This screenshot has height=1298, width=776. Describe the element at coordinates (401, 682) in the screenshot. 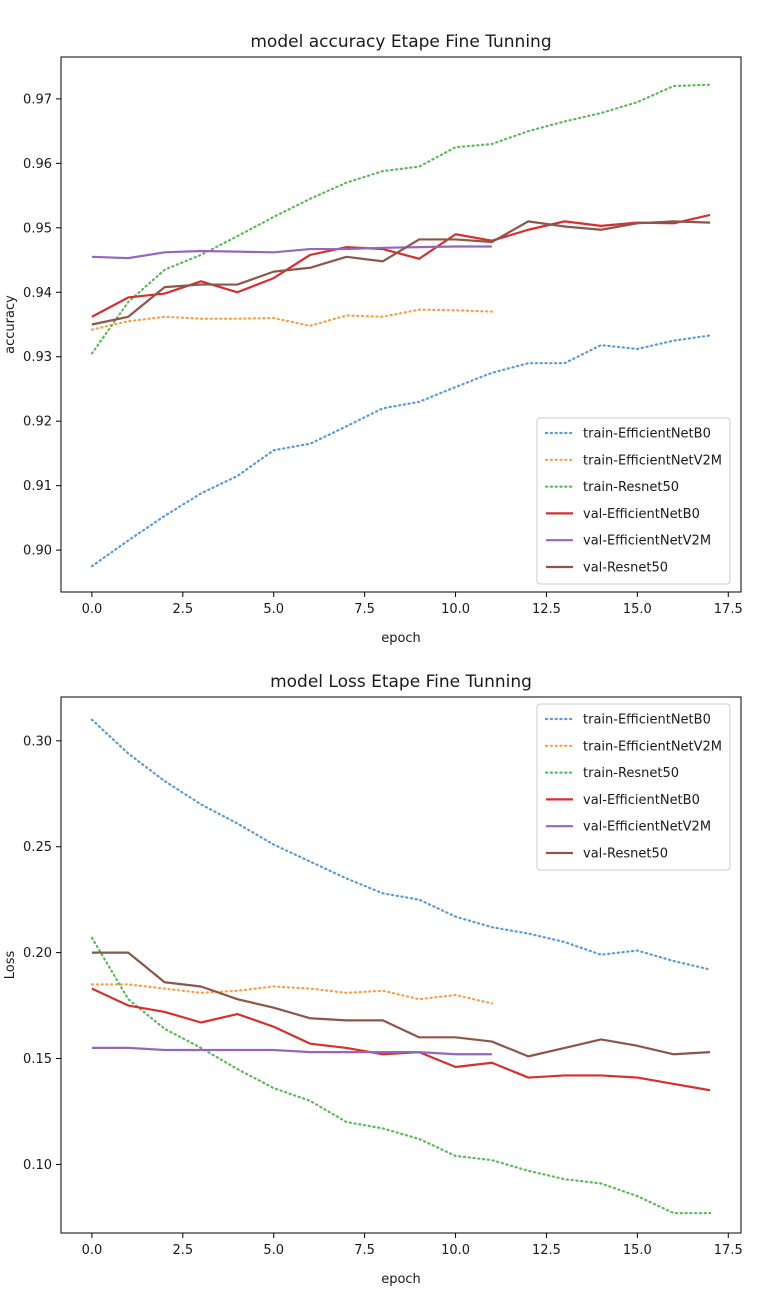

I see `chart-title: model Loss Etape Fine Tunning` at that location.